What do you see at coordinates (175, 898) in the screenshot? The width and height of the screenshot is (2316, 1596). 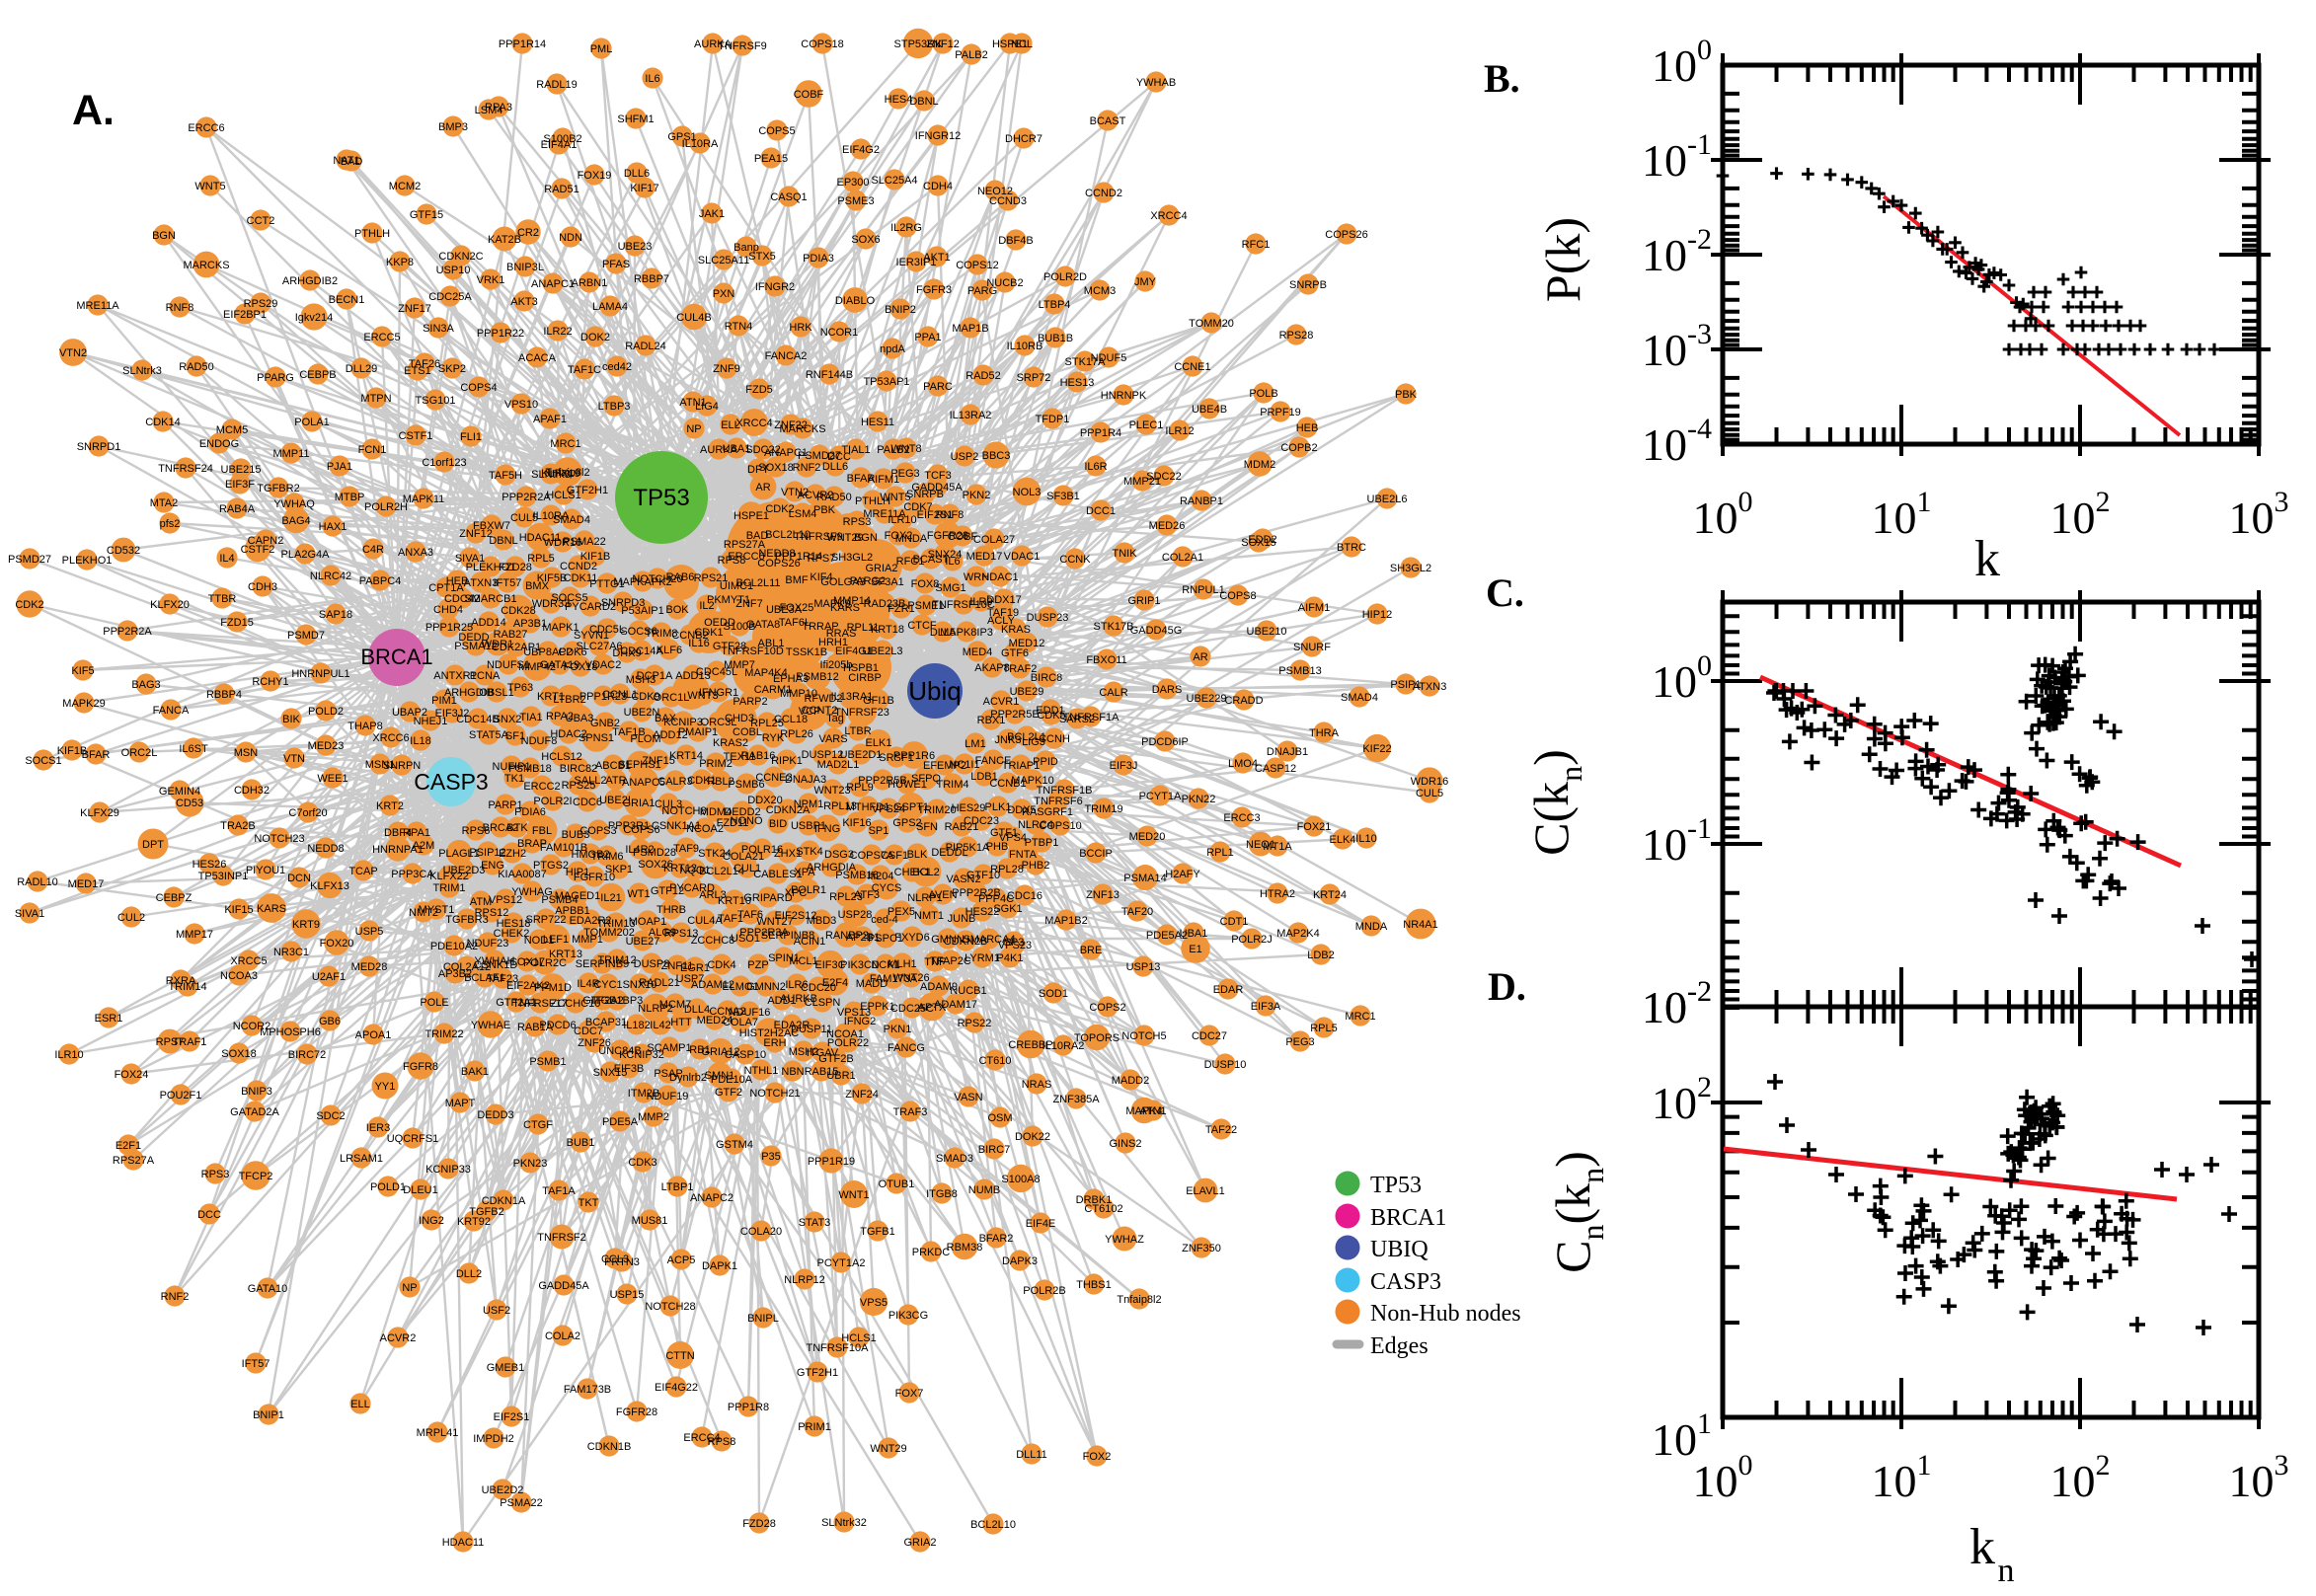 I see `svg-text: CEBPZ` at bounding box center [175, 898].